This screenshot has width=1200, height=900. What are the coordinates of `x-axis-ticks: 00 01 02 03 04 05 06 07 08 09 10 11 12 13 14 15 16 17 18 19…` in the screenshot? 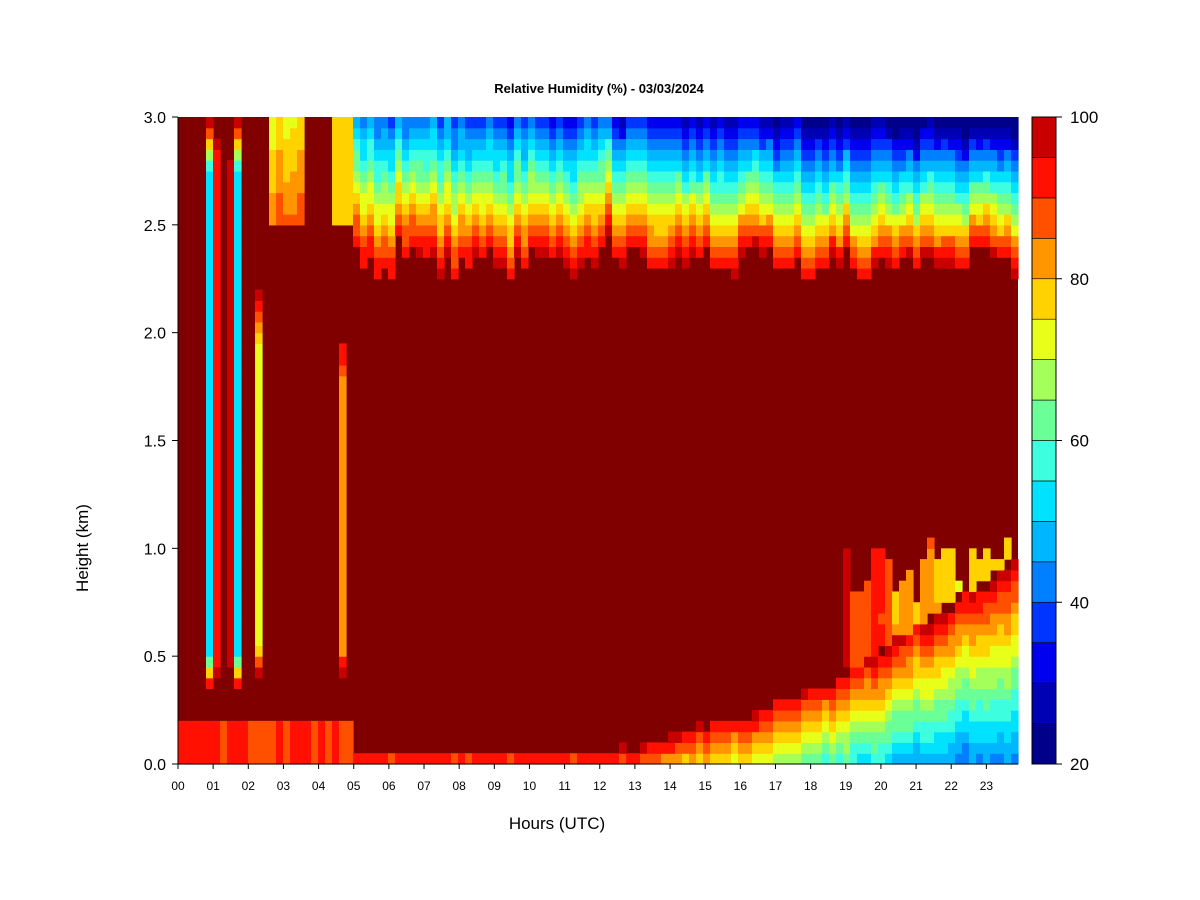 It's located at (582, 778).